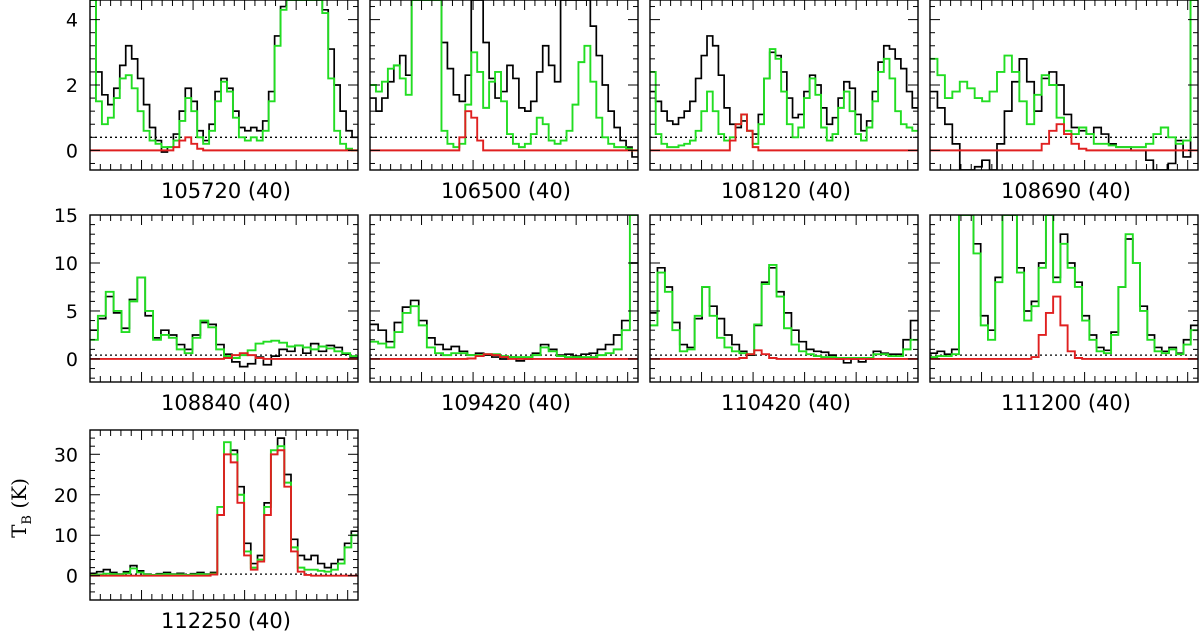  I want to click on panel-4: 0 5 10 15 108840 (40), so click(206, 310).